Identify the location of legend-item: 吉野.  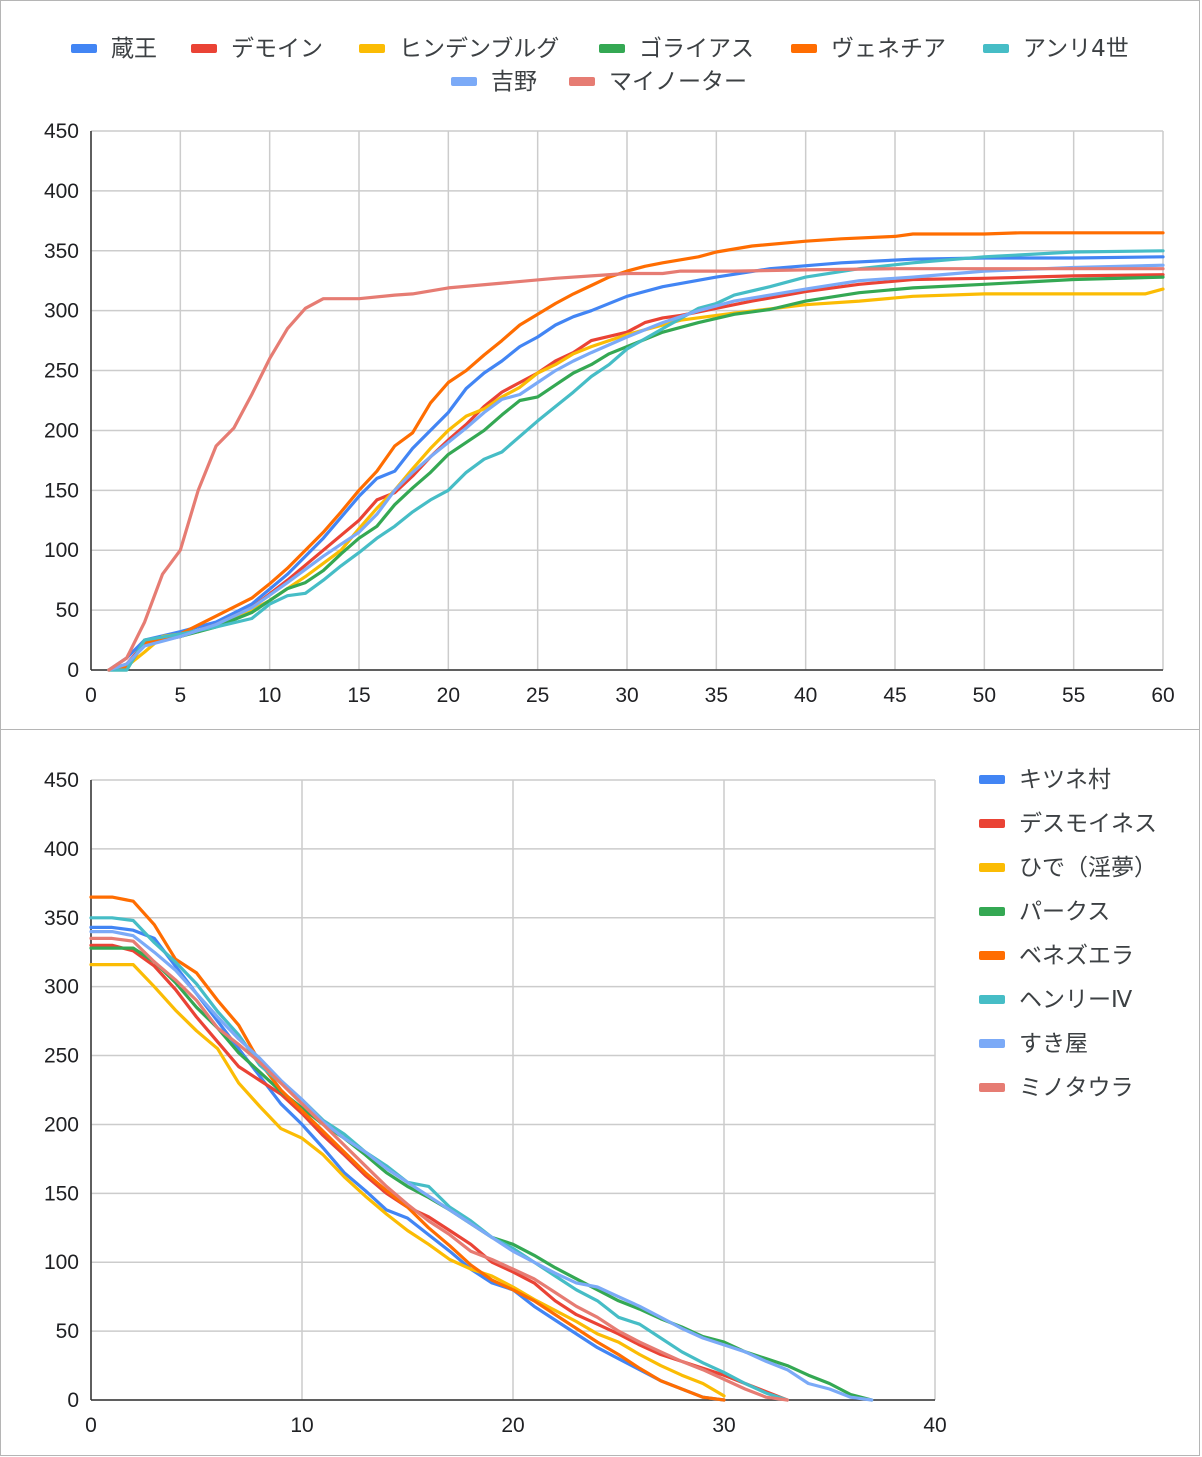
(494, 82).